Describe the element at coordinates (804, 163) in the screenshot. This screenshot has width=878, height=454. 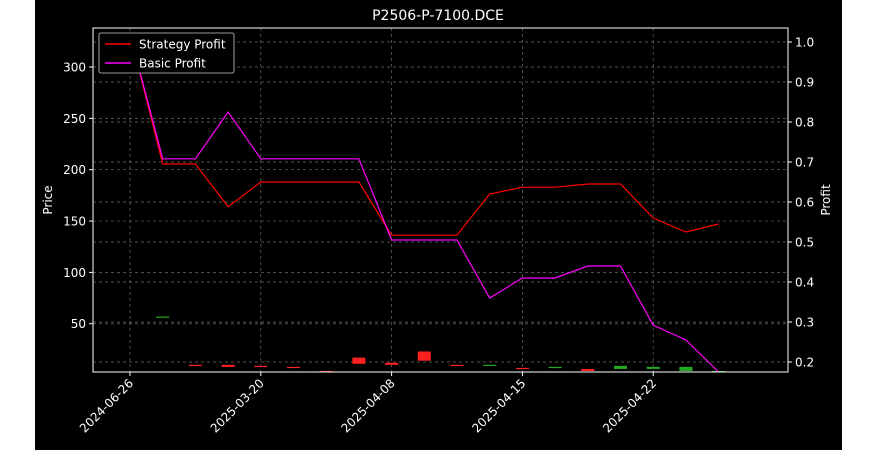
I see `y-right-tick-label: 0.7` at that location.